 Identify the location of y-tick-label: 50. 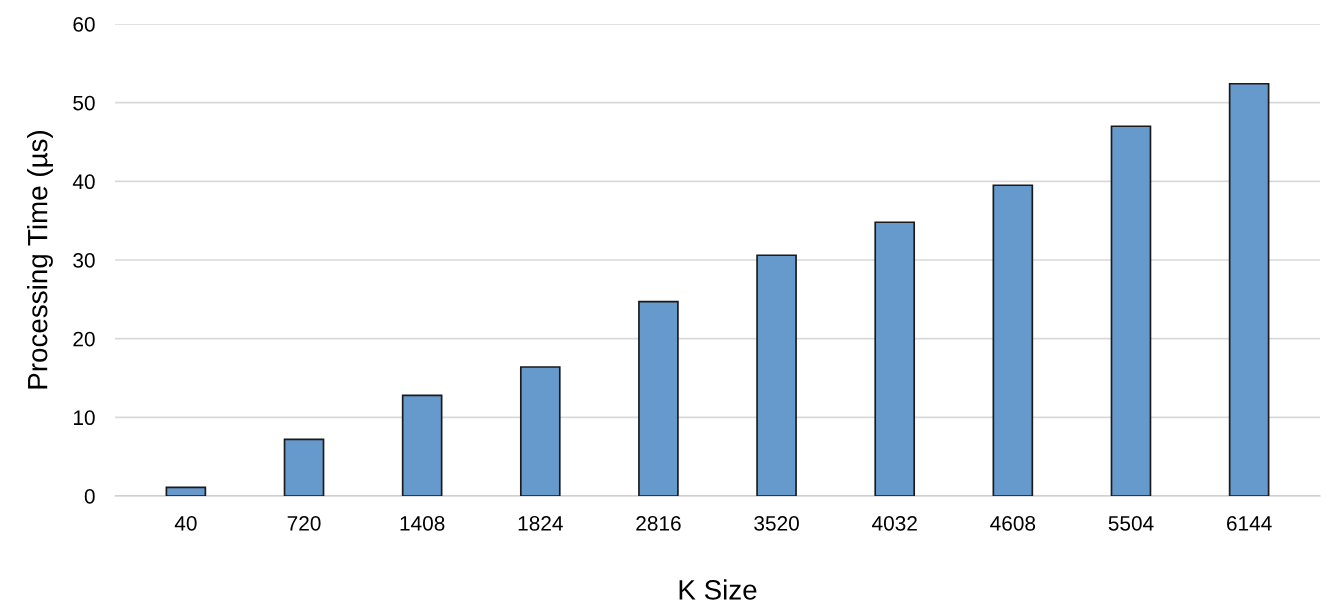
(84, 103).